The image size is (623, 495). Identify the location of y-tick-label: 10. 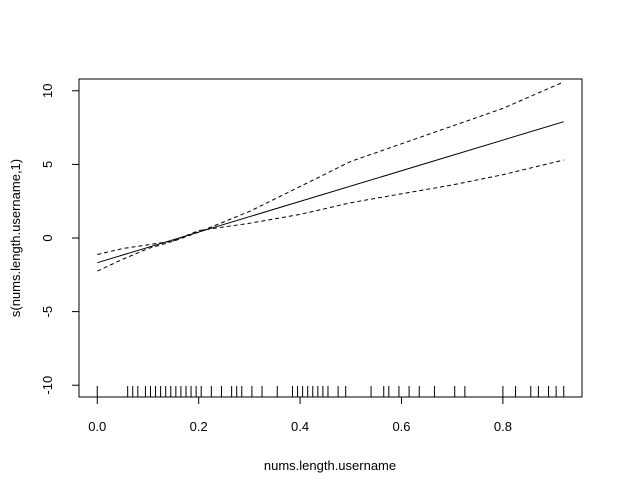
(47, 91).